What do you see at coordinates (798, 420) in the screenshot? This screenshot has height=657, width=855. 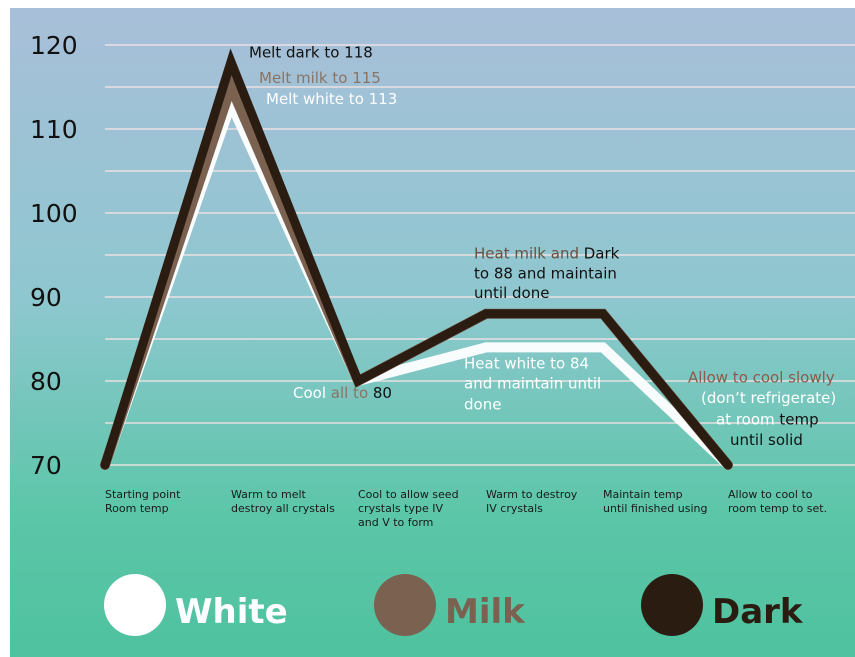 I see `annotation-part: temp` at bounding box center [798, 420].